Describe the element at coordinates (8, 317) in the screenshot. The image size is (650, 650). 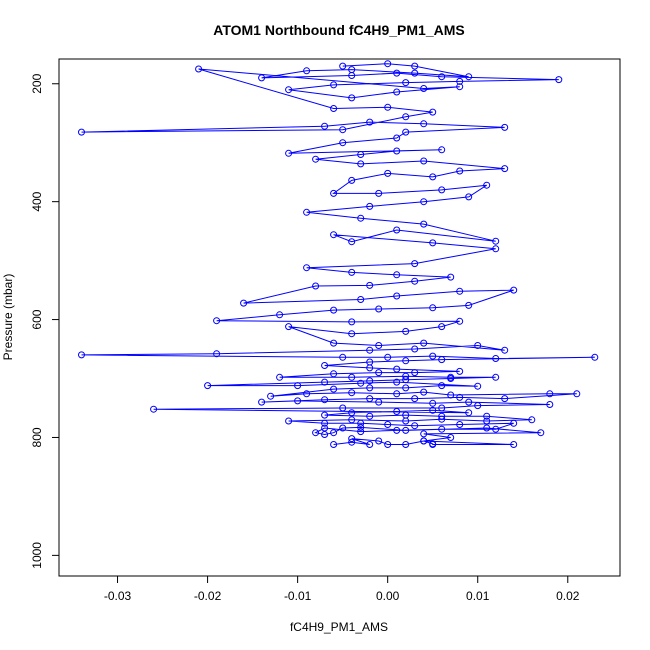
I see `y-axis-label: Pressure (mbar)` at that location.